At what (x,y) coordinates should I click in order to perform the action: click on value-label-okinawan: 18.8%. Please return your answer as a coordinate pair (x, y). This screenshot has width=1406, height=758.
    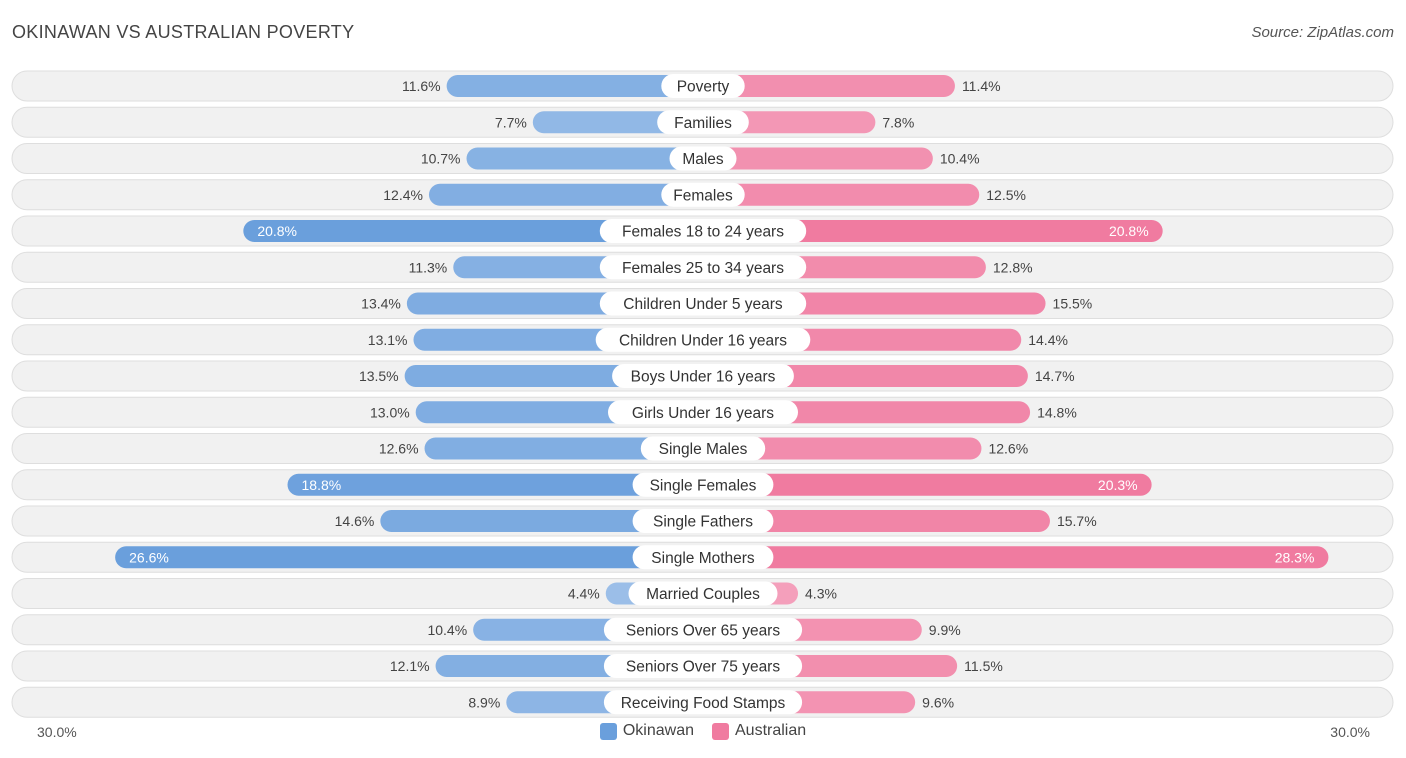
    Looking at the image, I should click on (322, 485).